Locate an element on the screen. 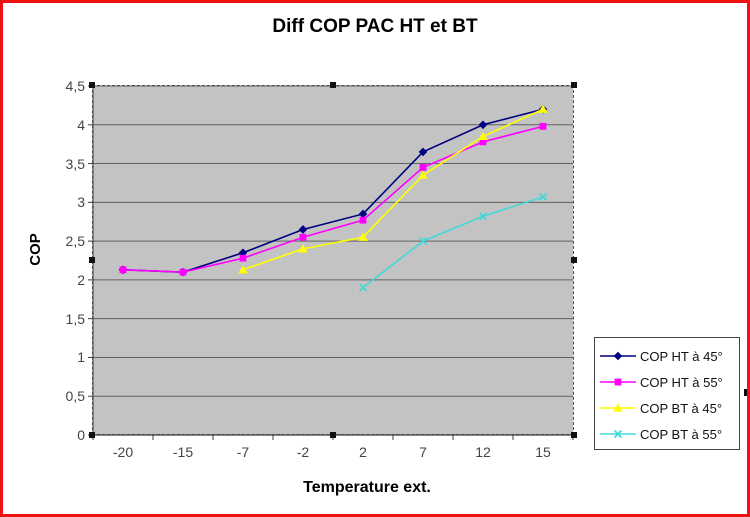 This screenshot has width=750, height=517. legend-item-label: COP BT à 45° is located at coordinates (681, 408).